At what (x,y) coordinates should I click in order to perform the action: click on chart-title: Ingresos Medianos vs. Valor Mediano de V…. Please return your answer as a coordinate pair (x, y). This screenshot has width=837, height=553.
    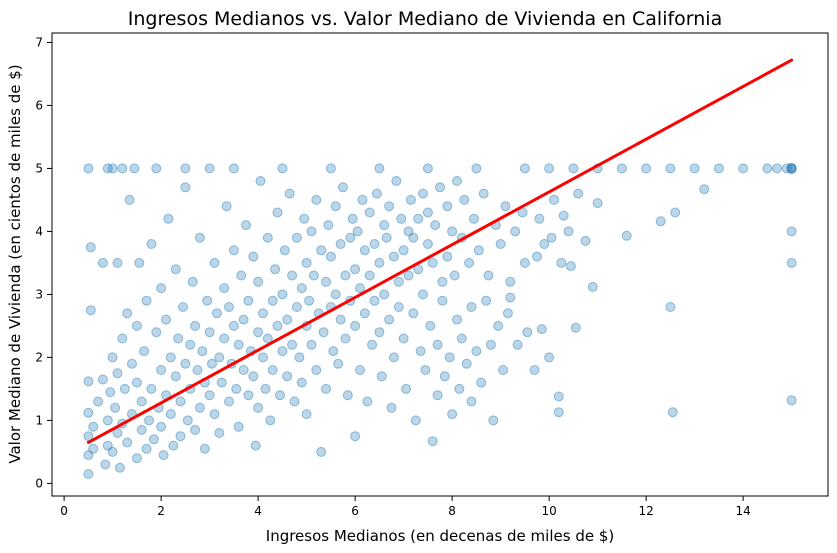
    Looking at the image, I should click on (425, 19).